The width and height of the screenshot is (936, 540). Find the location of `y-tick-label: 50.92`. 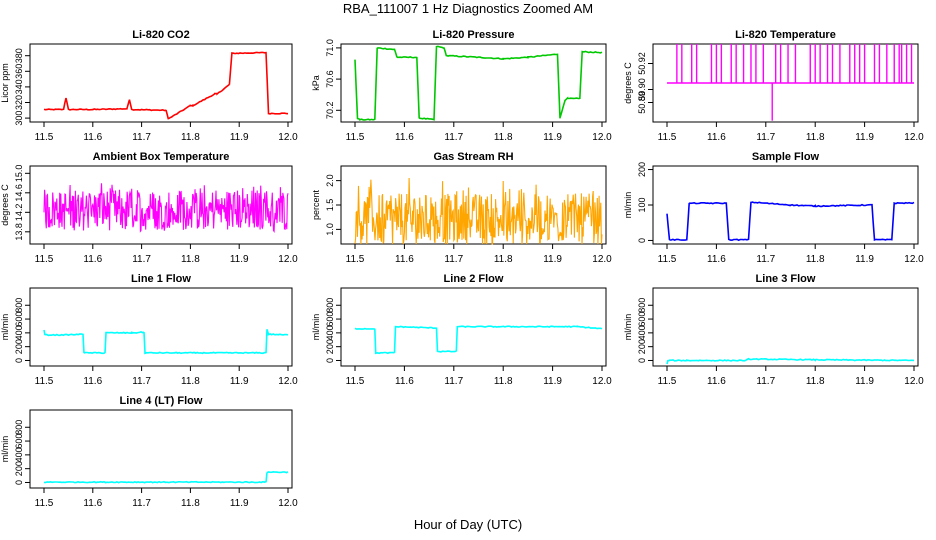

y-tick-label: 50.92 is located at coordinates (642, 63).